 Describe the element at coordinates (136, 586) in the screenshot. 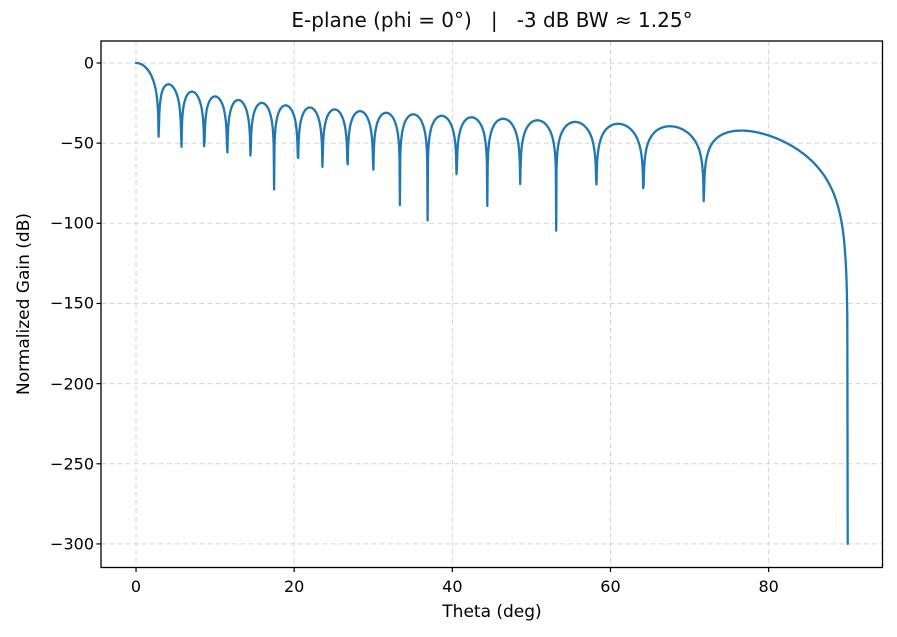

I see `x-tick-label: 0` at that location.